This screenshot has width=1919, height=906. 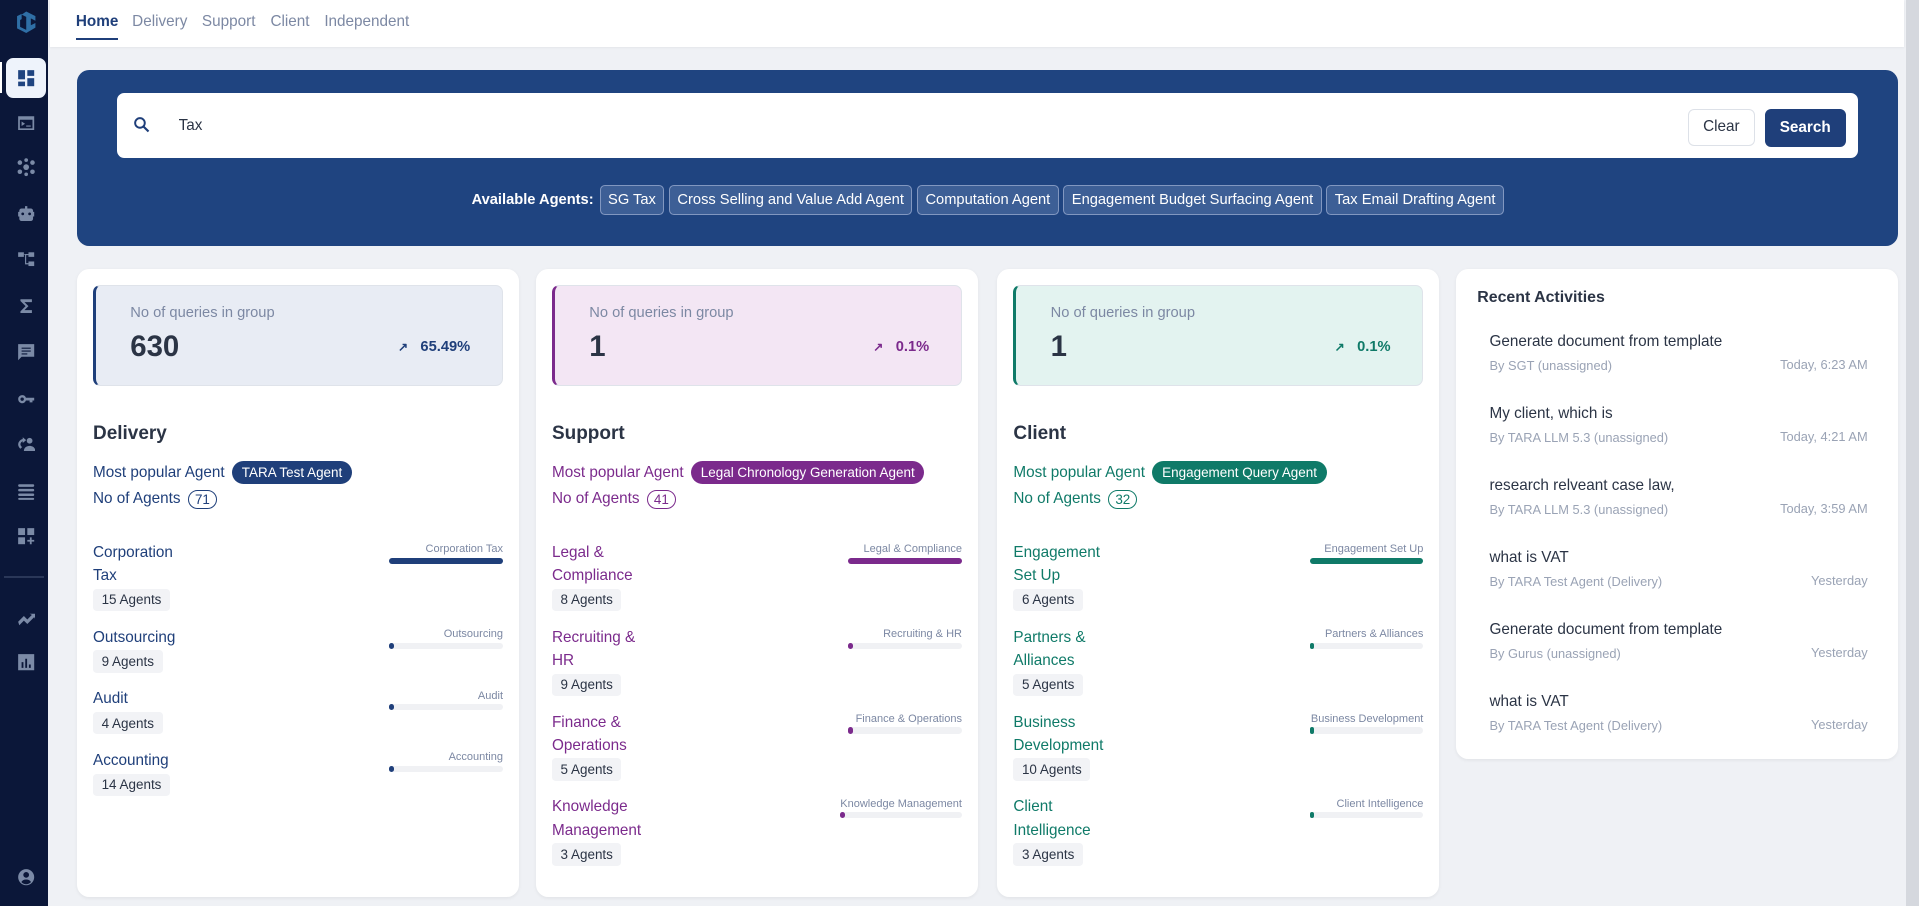 What do you see at coordinates (128, 723) in the screenshot?
I see `category-agent-count: 4 Agents` at bounding box center [128, 723].